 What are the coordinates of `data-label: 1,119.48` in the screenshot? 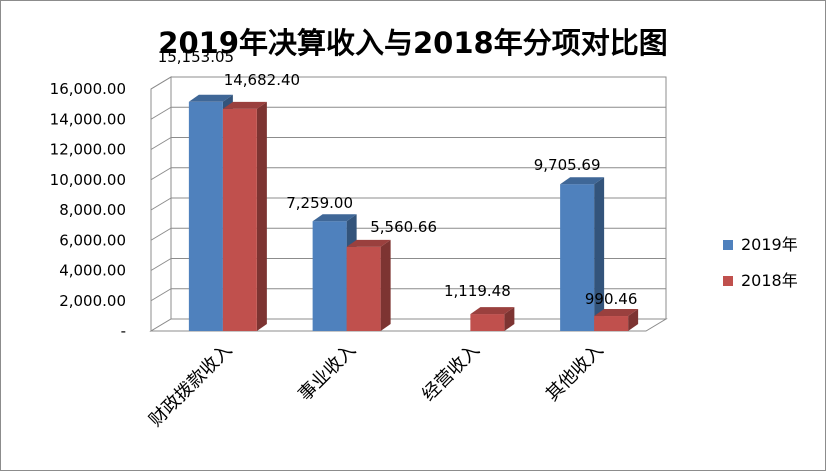 It's located at (477, 291).